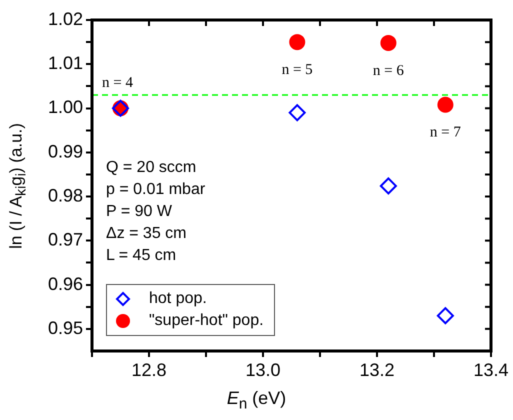  I want to click on x-tick-label: 13.2, so click(377, 370).